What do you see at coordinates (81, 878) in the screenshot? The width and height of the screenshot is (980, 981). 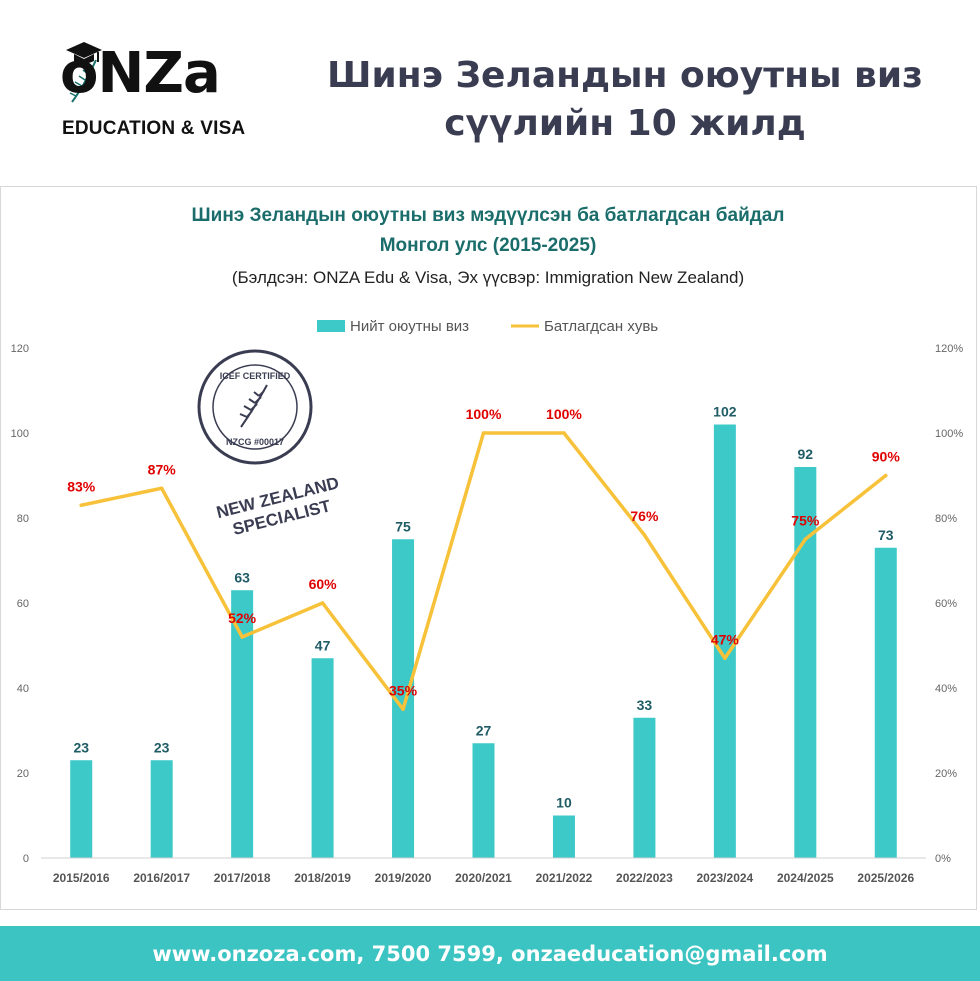 I see `x-tick-label: 2015/2016` at bounding box center [81, 878].